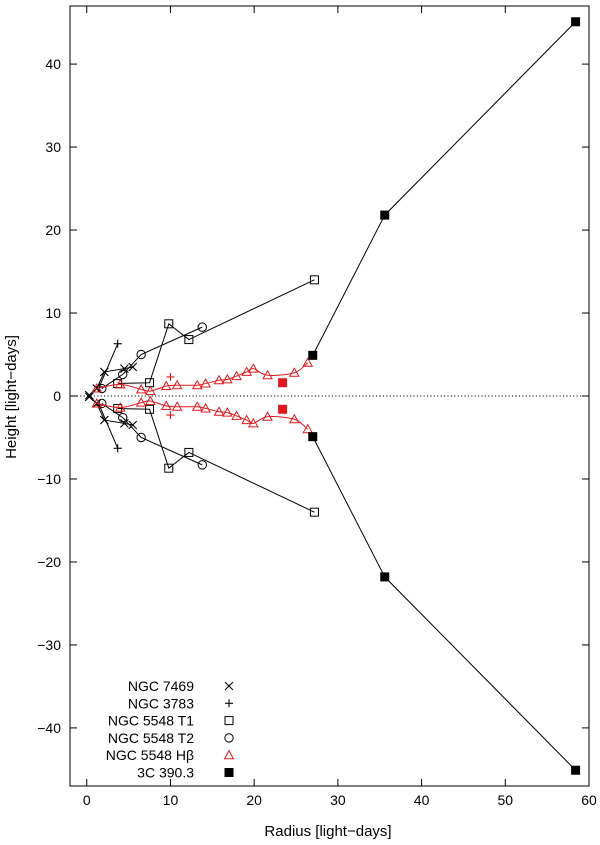  Describe the element at coordinates (229, 738) in the screenshot. I see `legend-marker-ngc-5548-t2` at that location.